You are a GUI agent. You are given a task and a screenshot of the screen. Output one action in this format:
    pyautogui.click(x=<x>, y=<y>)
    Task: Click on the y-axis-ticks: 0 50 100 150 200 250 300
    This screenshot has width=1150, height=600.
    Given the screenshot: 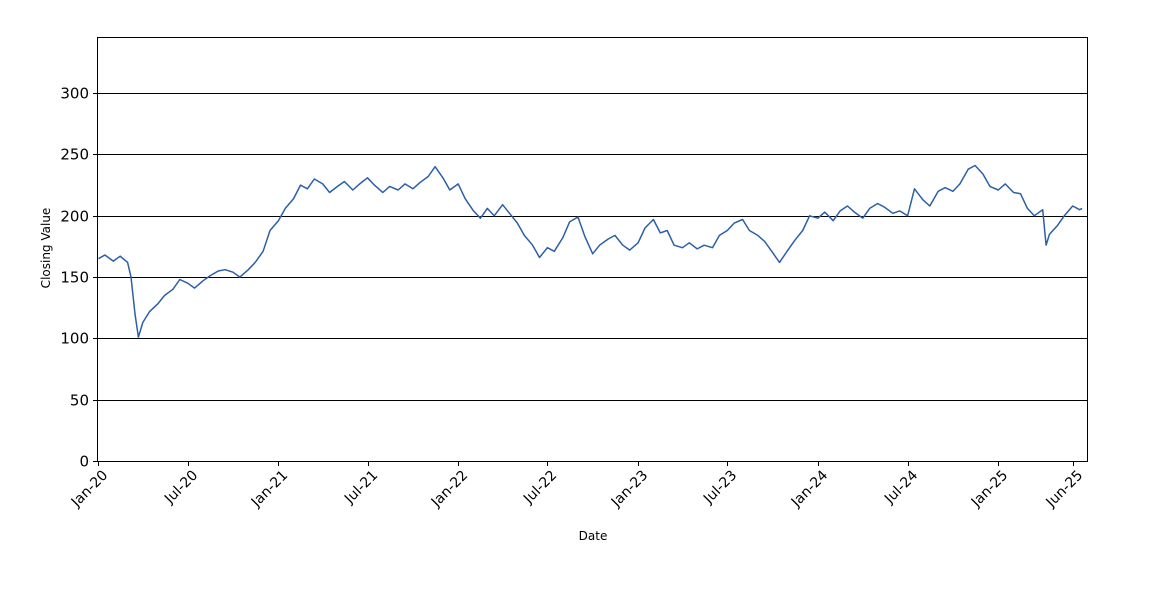 What is the action you would take?
    pyautogui.click(x=79, y=278)
    